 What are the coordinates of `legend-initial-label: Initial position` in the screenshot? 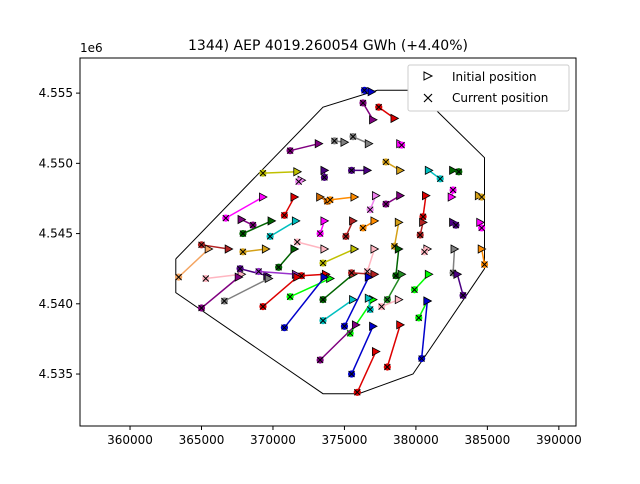 It's located at (494, 77).